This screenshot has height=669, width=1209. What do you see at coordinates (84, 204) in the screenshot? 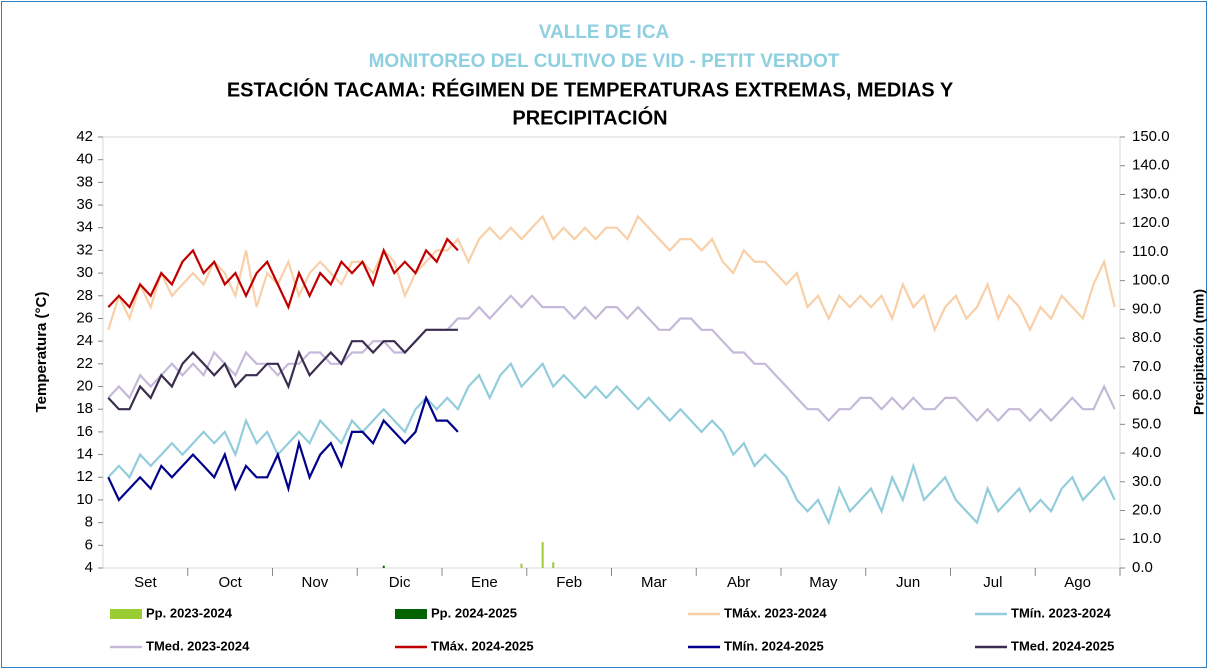
I see `y-tick-label: 36` at bounding box center [84, 204].